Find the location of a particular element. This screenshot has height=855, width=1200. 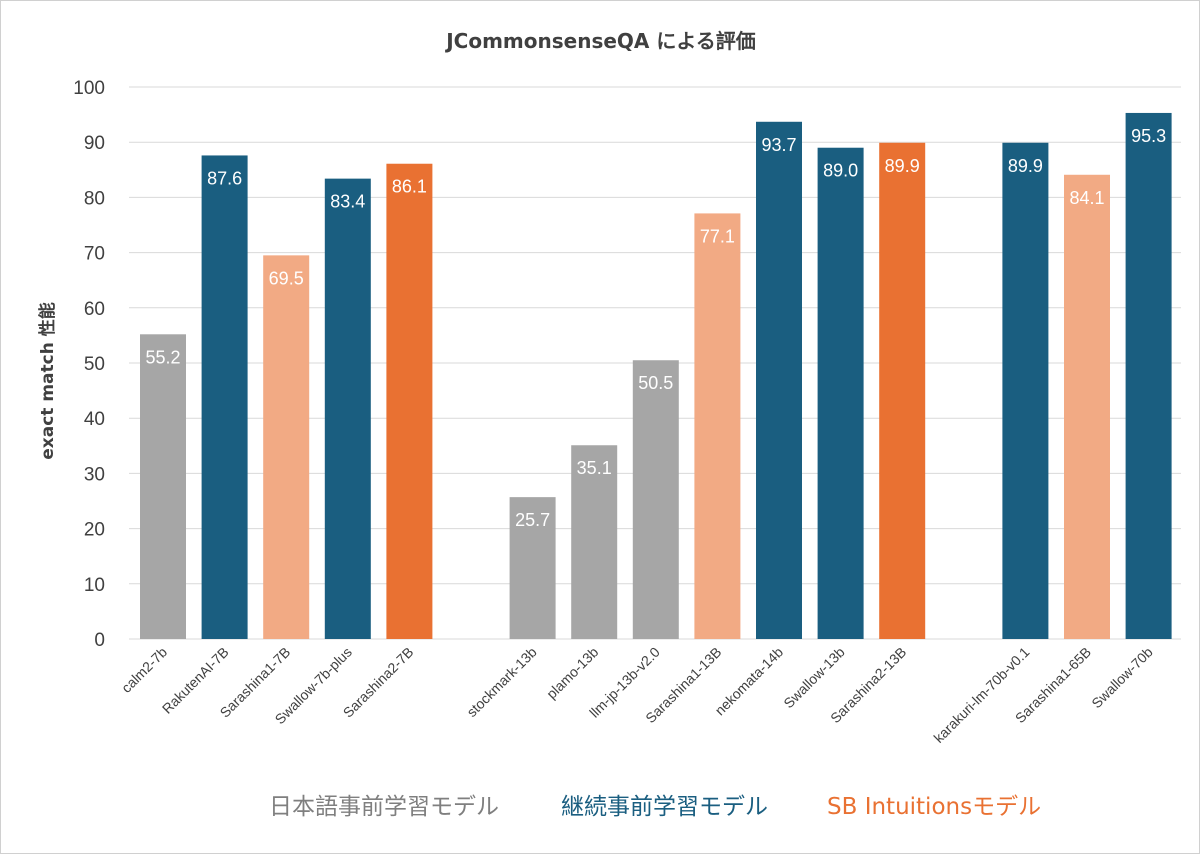

data-label: 89.0 is located at coordinates (840, 171).